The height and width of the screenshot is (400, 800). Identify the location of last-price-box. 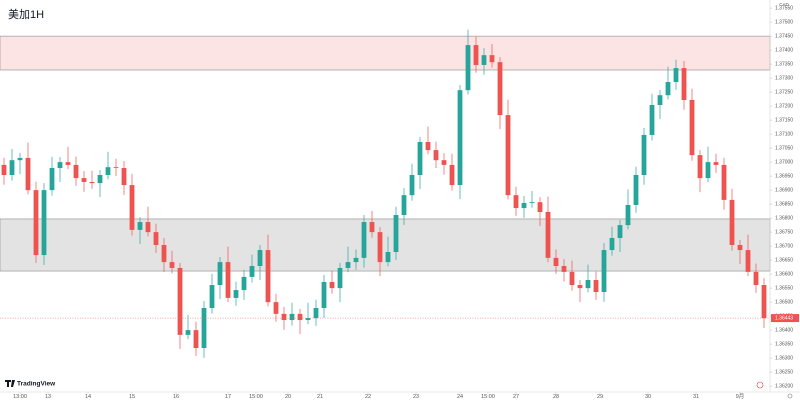
(785, 318).